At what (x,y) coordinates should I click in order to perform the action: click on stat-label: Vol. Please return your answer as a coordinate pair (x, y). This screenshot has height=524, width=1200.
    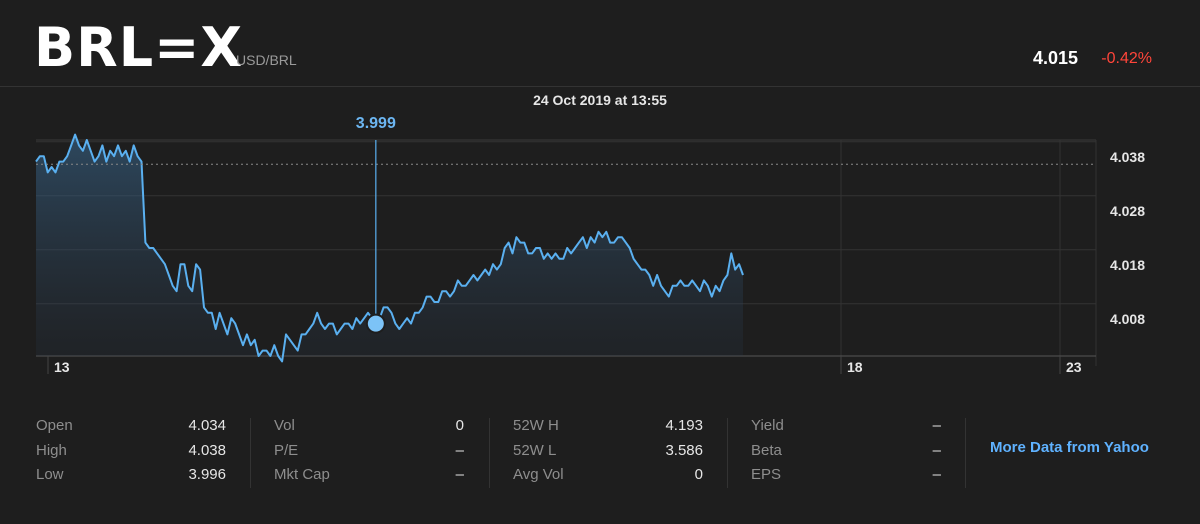
    Looking at the image, I should click on (284, 425).